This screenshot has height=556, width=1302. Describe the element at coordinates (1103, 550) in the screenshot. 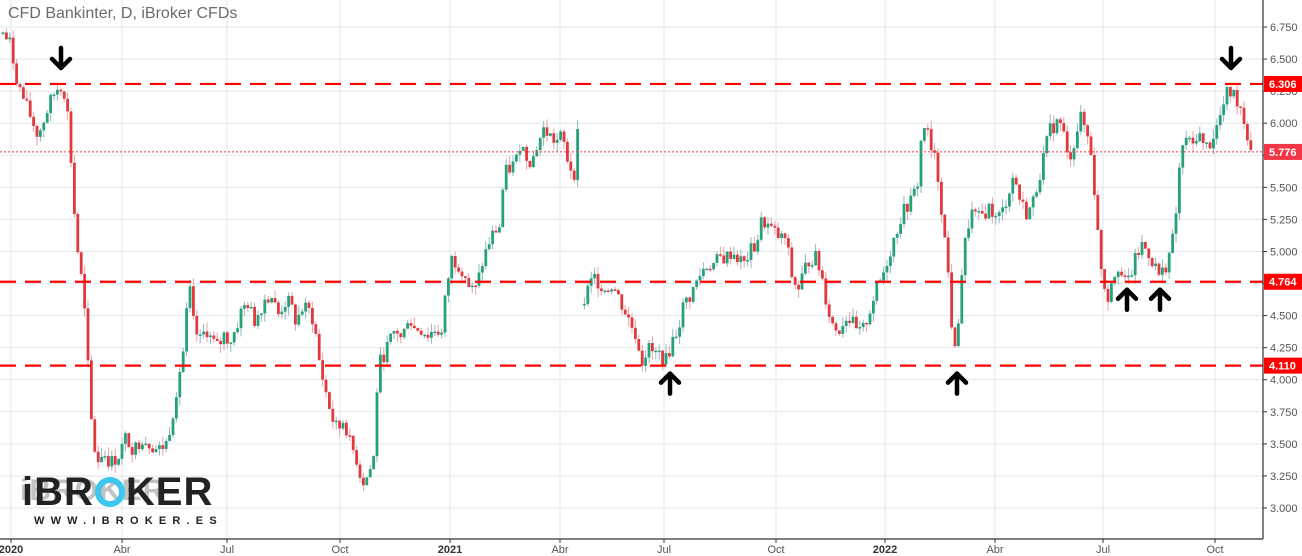

I see `xtick-label: Jul` at that location.